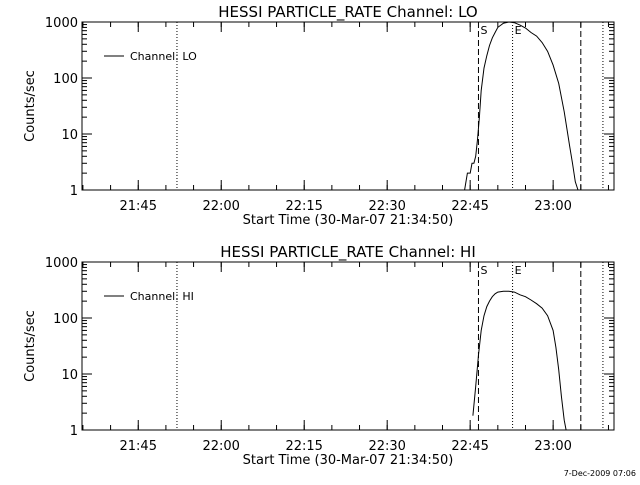 Image resolution: width=640 pixels, height=485 pixels. What do you see at coordinates (347, 12) in the screenshot?
I see `chart-title: HESSI PARTICLE_RATE Channel: LO` at bounding box center [347, 12].